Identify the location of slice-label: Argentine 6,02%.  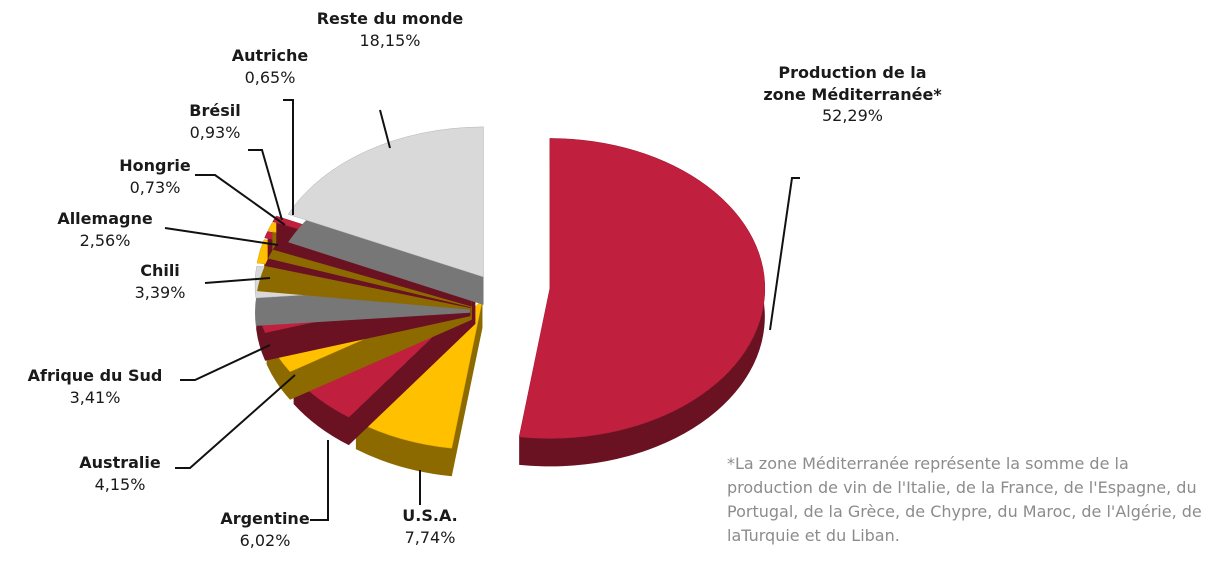
(265, 529).